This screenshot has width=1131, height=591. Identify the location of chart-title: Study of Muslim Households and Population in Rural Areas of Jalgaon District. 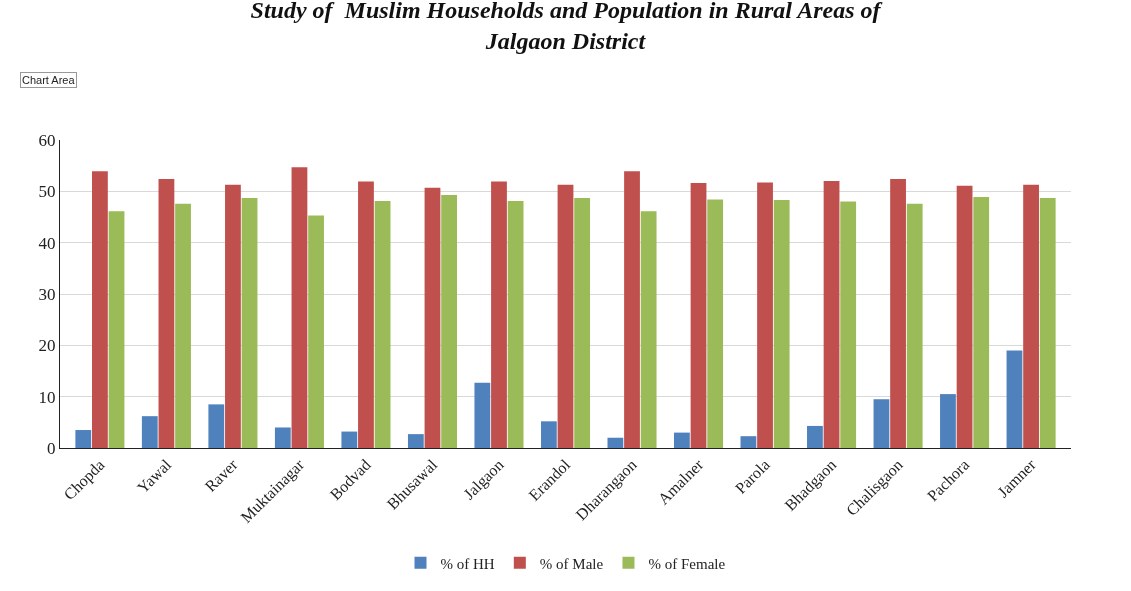
(566, 27).